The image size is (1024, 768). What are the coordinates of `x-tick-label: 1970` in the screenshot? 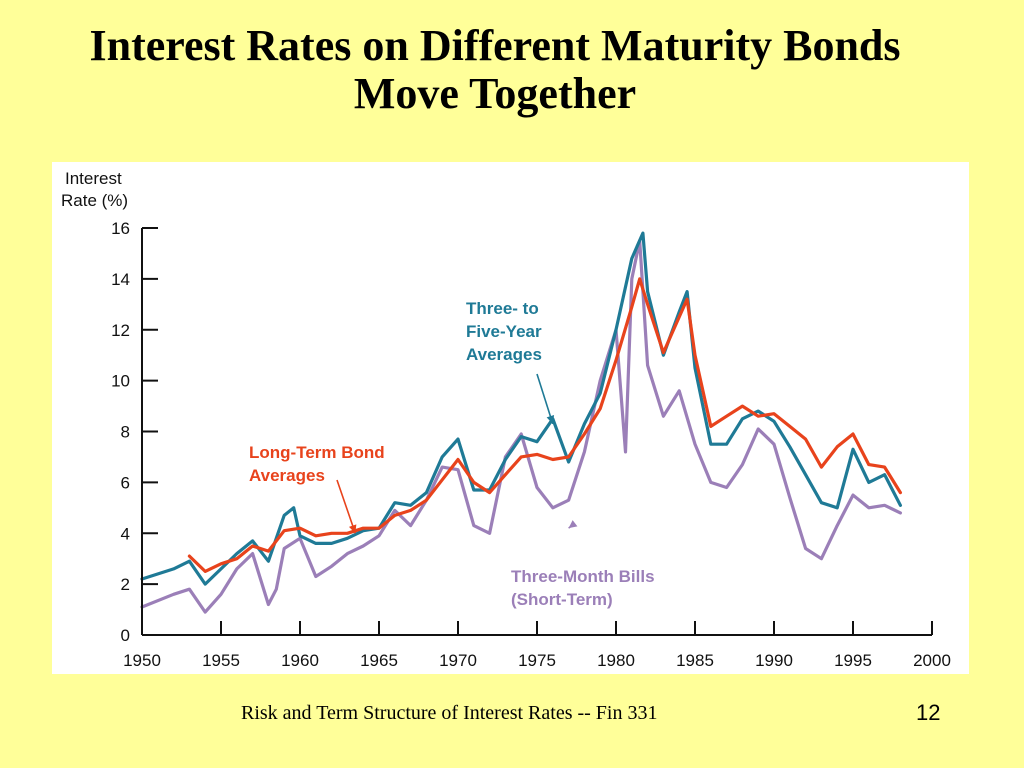 It's located at (458, 660).